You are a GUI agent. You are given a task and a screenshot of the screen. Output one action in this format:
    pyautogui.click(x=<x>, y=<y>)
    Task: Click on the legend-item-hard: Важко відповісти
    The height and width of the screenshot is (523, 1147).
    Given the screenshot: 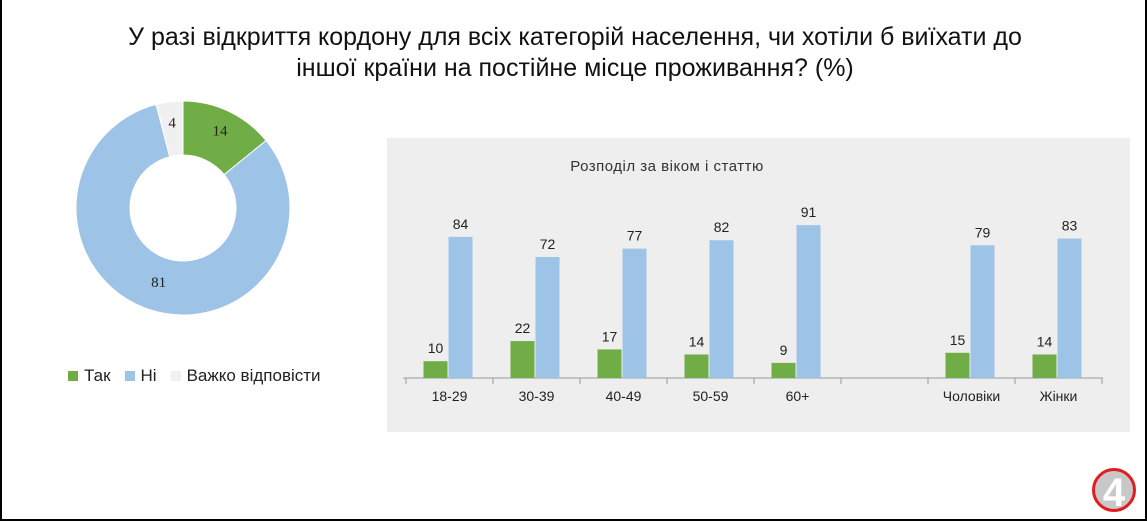 What is the action you would take?
    pyautogui.click(x=245, y=376)
    